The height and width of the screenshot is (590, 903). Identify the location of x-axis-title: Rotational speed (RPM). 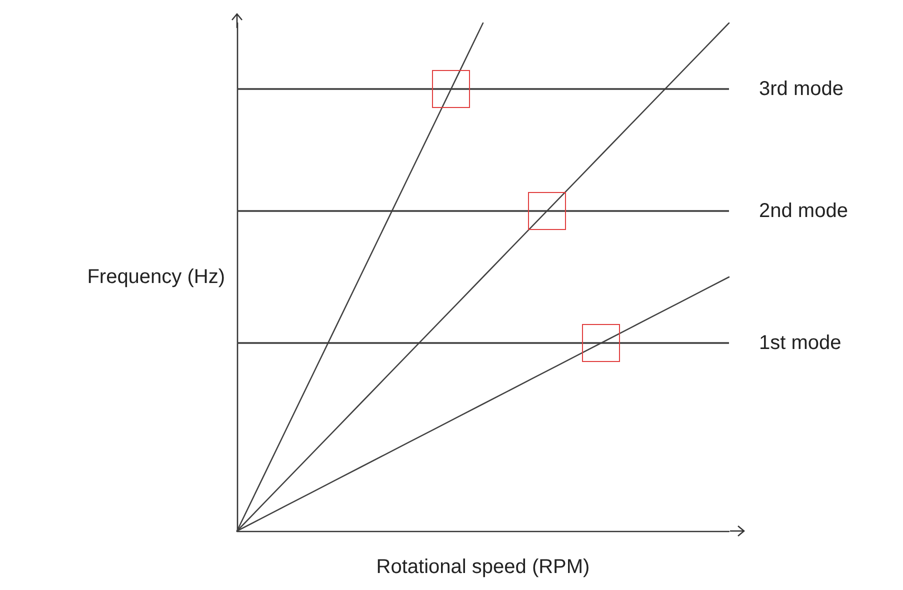
(483, 567).